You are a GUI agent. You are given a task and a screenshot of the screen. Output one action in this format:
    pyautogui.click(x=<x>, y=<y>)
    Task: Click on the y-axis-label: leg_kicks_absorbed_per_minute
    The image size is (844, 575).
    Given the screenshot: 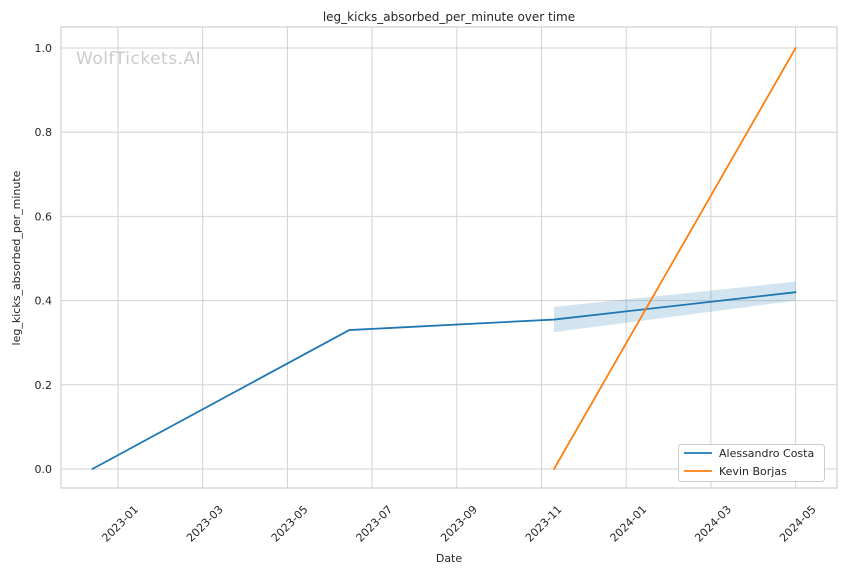 What is the action you would take?
    pyautogui.click(x=16, y=257)
    